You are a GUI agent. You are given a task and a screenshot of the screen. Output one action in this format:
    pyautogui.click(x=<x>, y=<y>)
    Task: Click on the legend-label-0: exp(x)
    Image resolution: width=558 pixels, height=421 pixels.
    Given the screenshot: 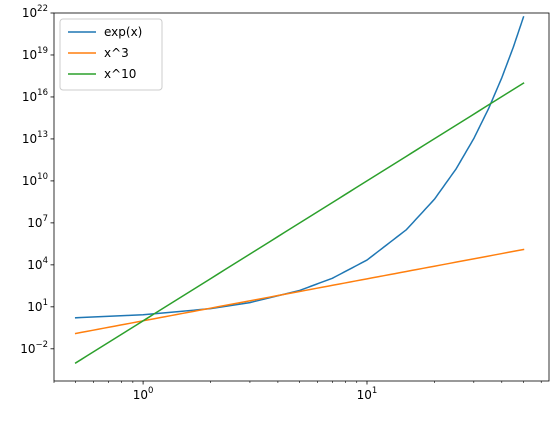 What is the action you would take?
    pyautogui.click(x=123, y=32)
    